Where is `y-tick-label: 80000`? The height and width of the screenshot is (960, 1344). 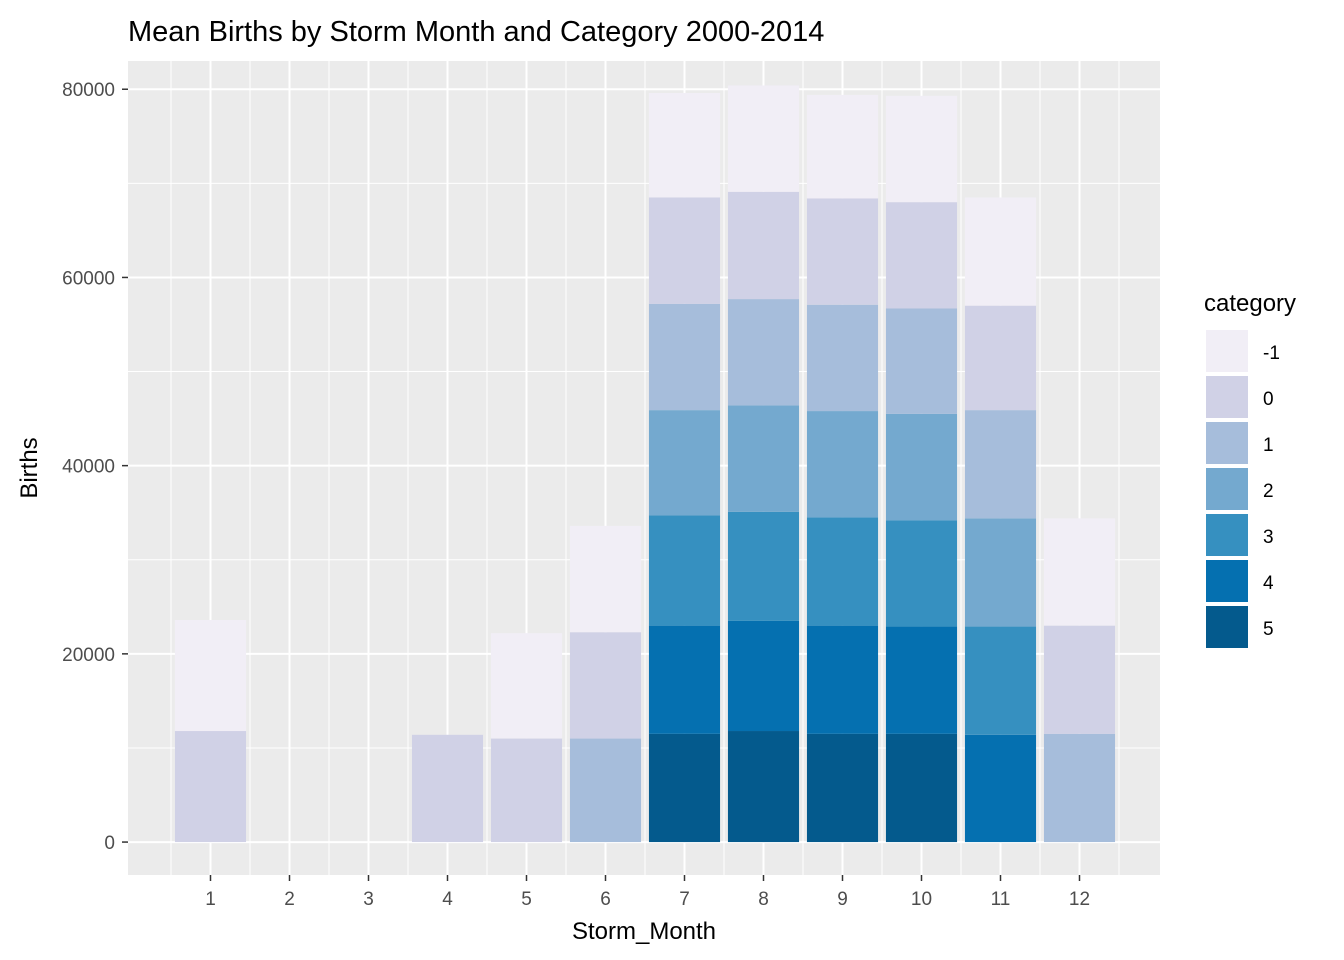
y-tick-label: 80000 is located at coordinates (88, 90).